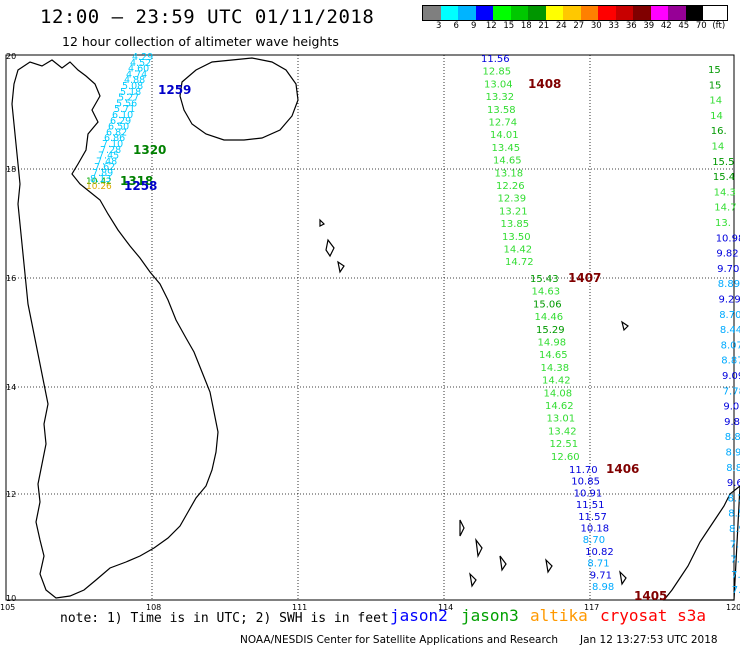 Image resolution: width=740 pixels, height=650 pixels. I want to click on track-right-value: 9.09, so click(731, 376).